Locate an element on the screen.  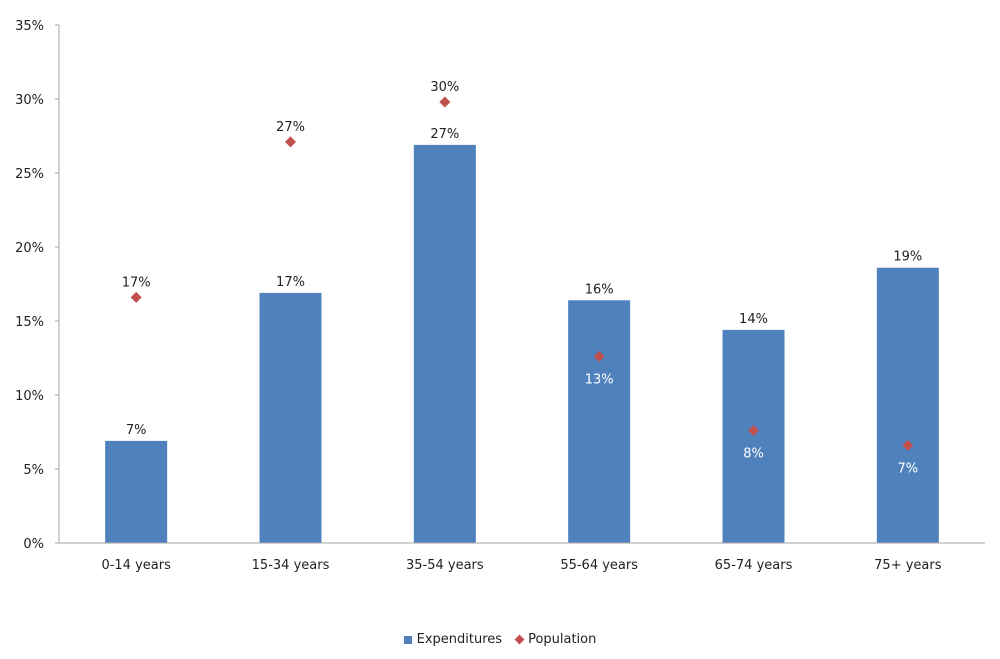
legend: Expenditures Population is located at coordinates (500, 639).